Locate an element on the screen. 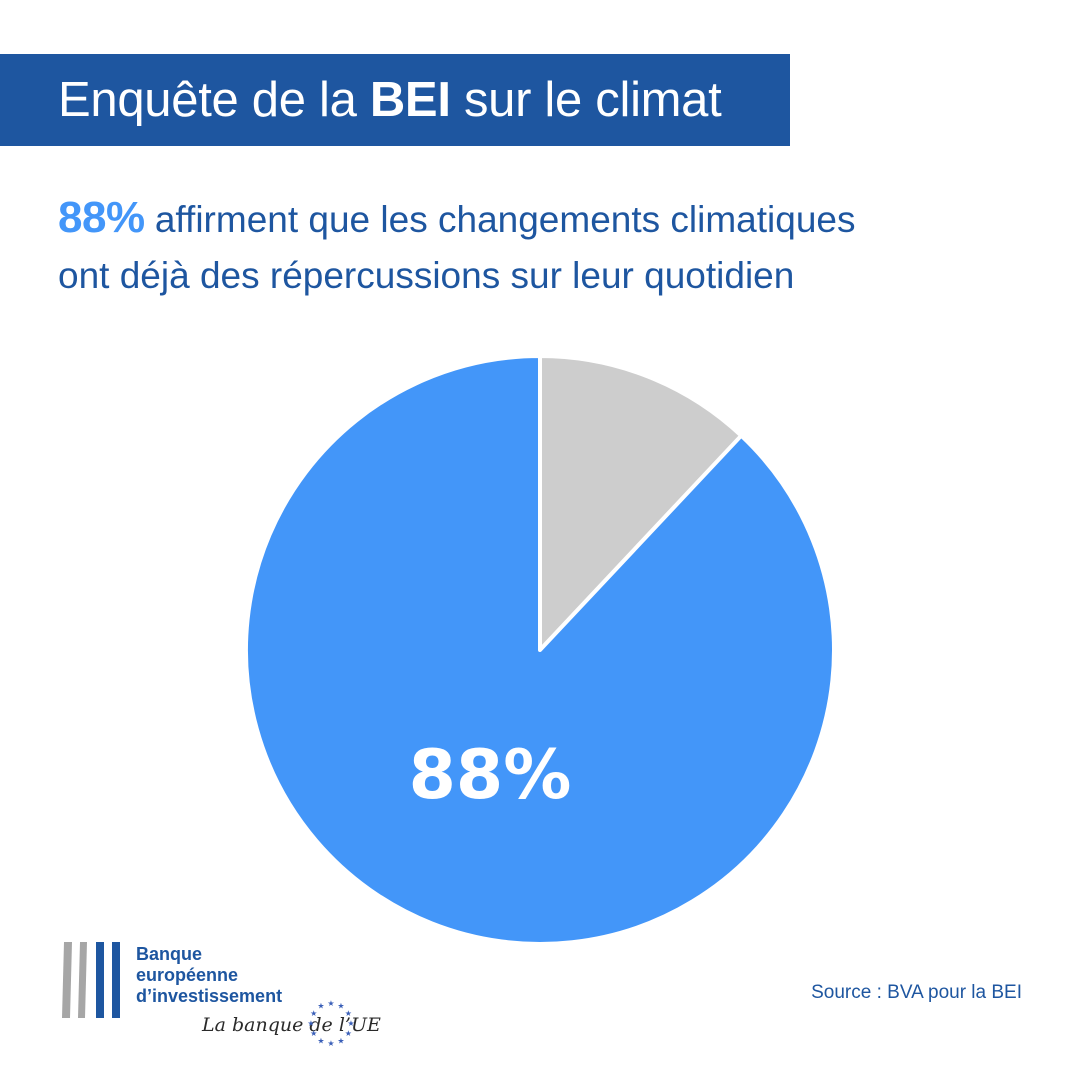  title-bold-bei: BEI is located at coordinates (410, 100).